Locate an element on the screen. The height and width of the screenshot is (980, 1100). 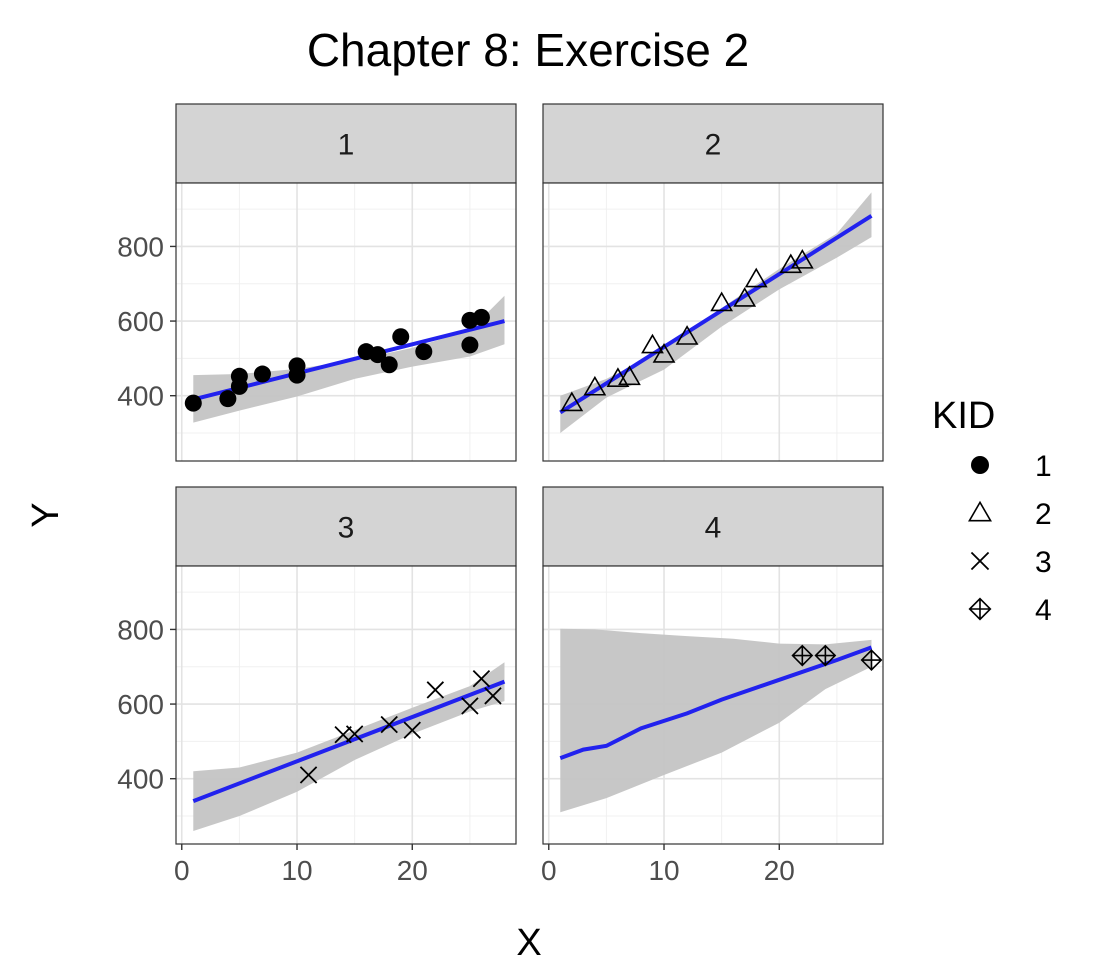
legend-entry-2: 2 is located at coordinates (1010, 514).